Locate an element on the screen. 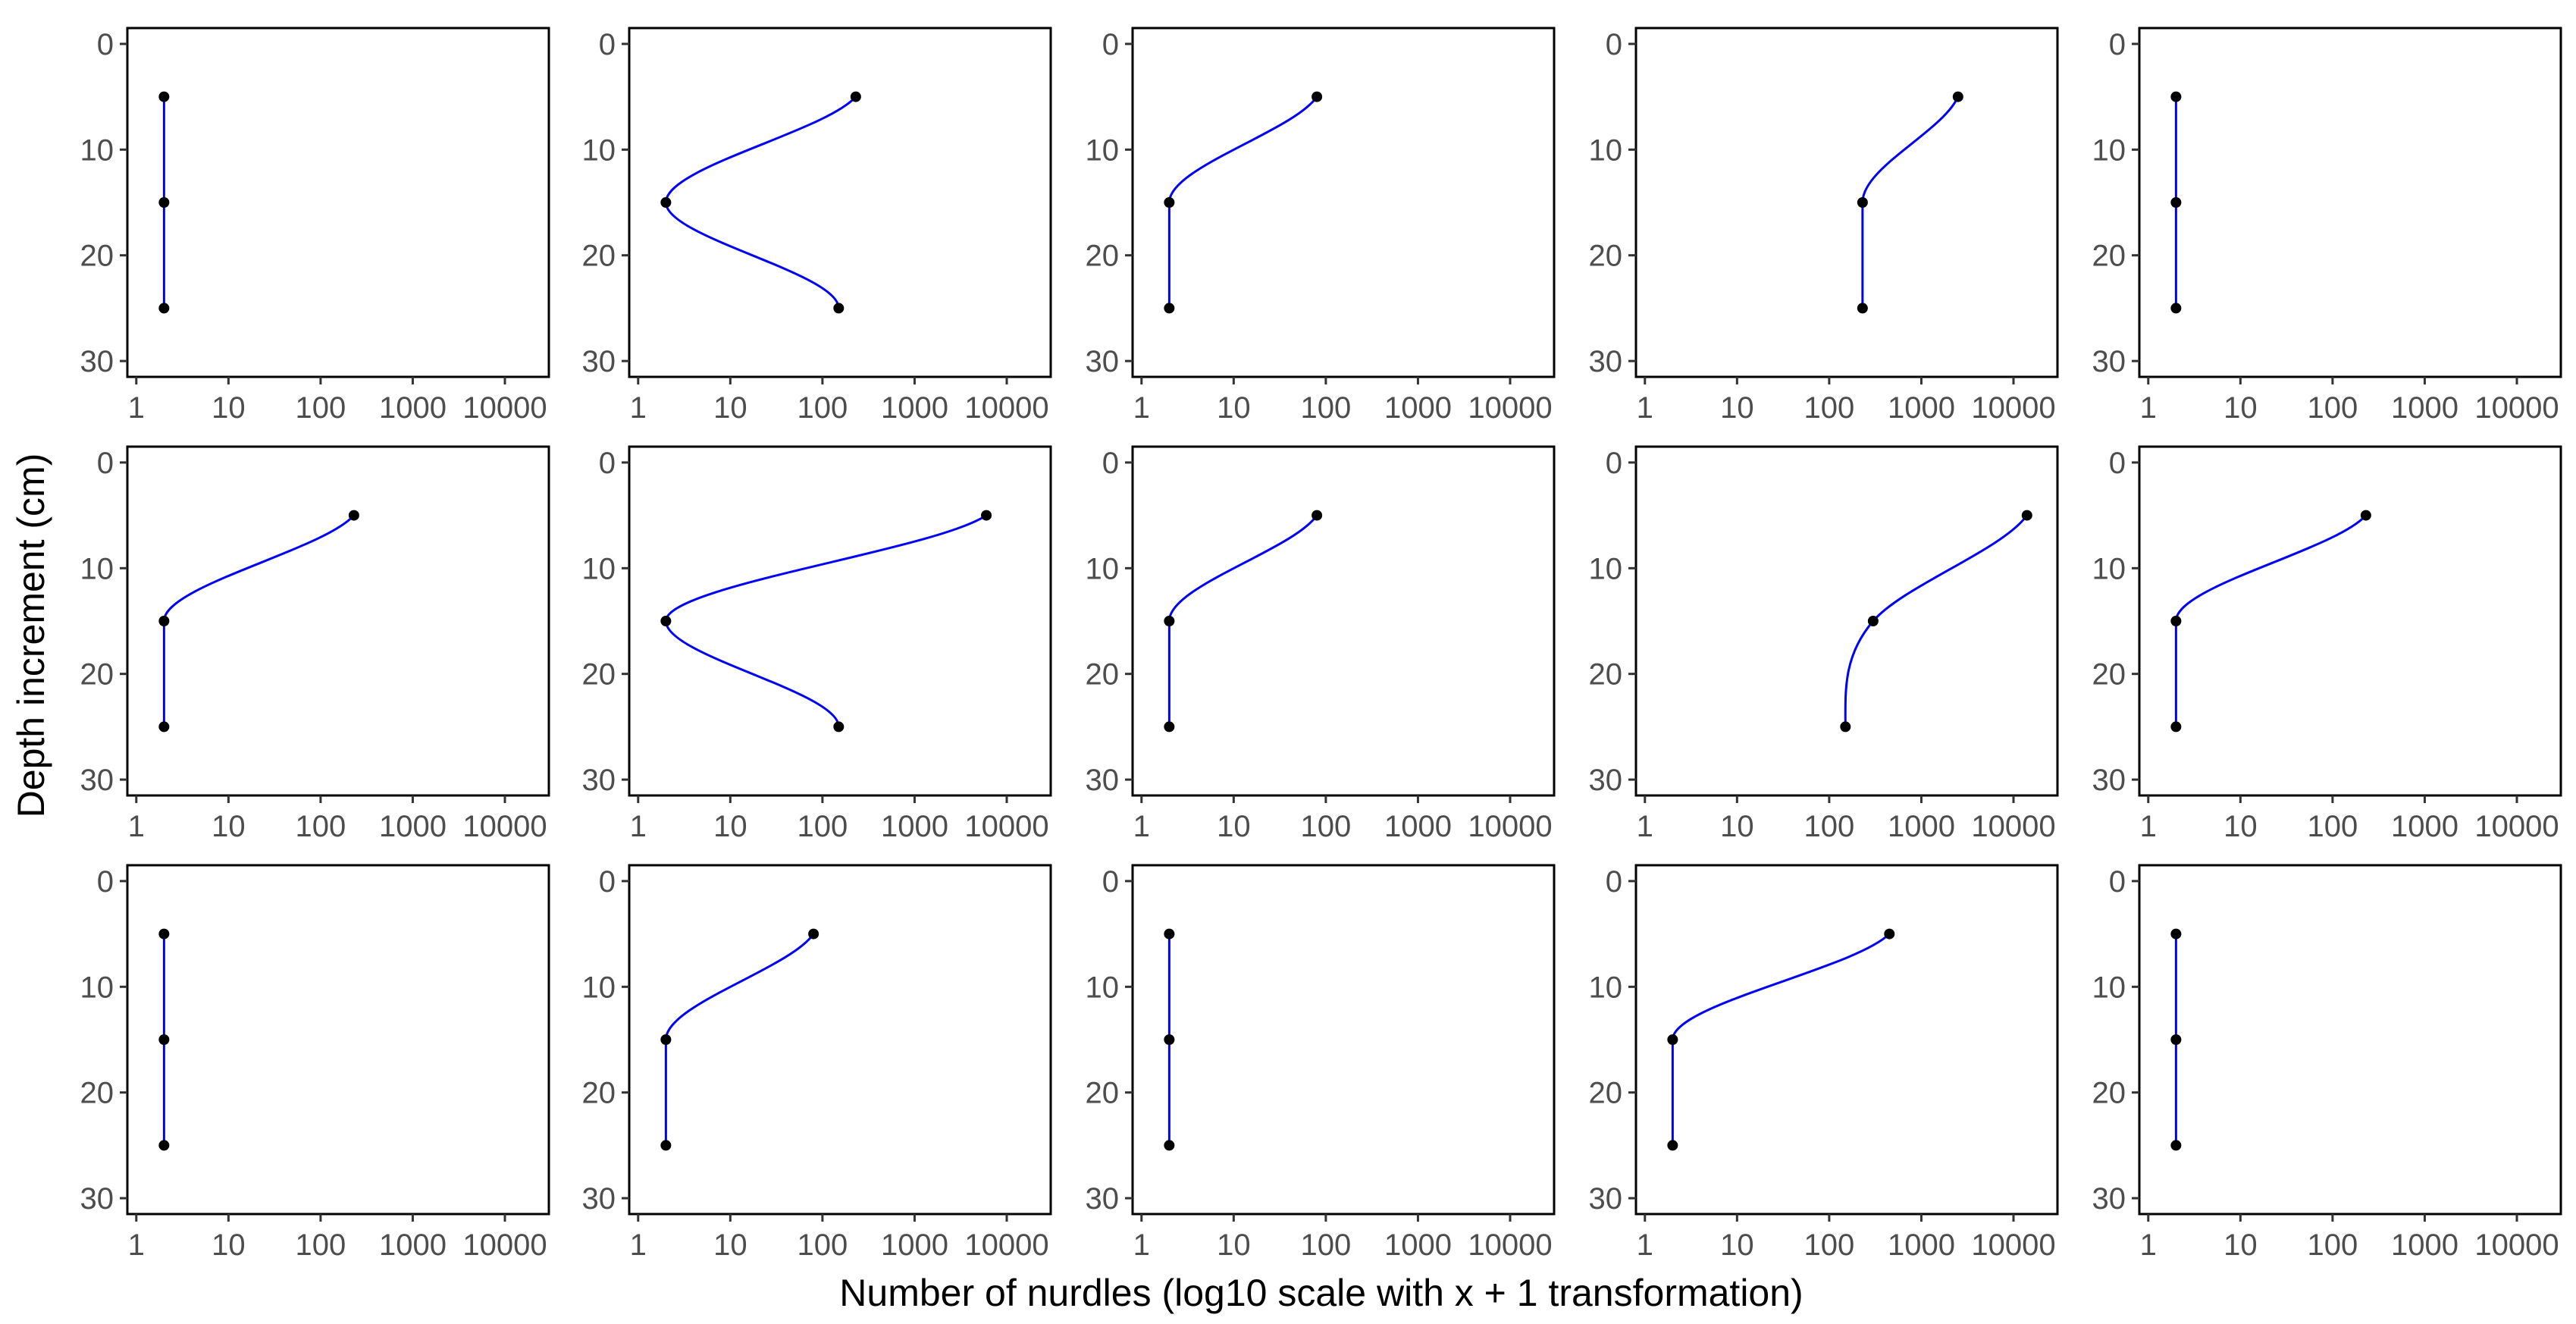  panel-1-5: 0 10 20 30 1 10 100 1000 10000 is located at coordinates (2327, 226).